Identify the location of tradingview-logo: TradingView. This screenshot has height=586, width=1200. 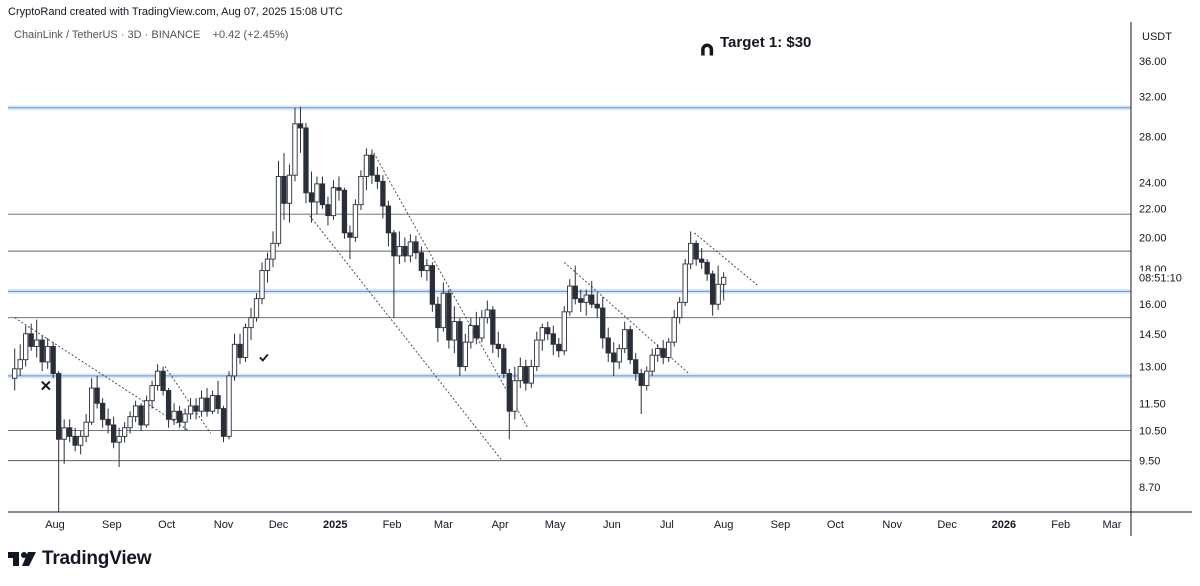
(80, 559).